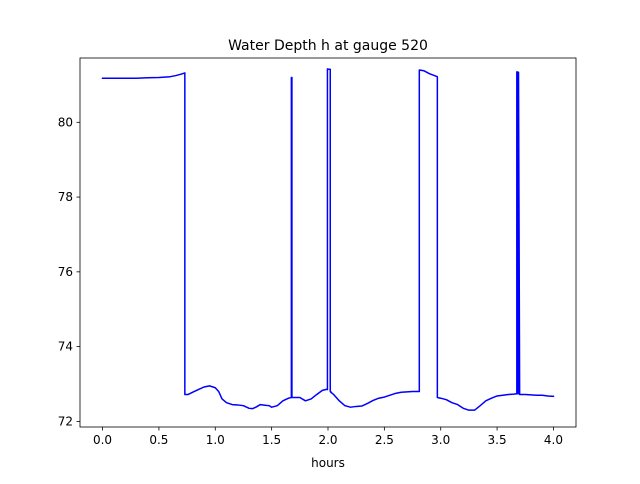  What do you see at coordinates (328, 463) in the screenshot?
I see `x-axis-label: hours` at bounding box center [328, 463].